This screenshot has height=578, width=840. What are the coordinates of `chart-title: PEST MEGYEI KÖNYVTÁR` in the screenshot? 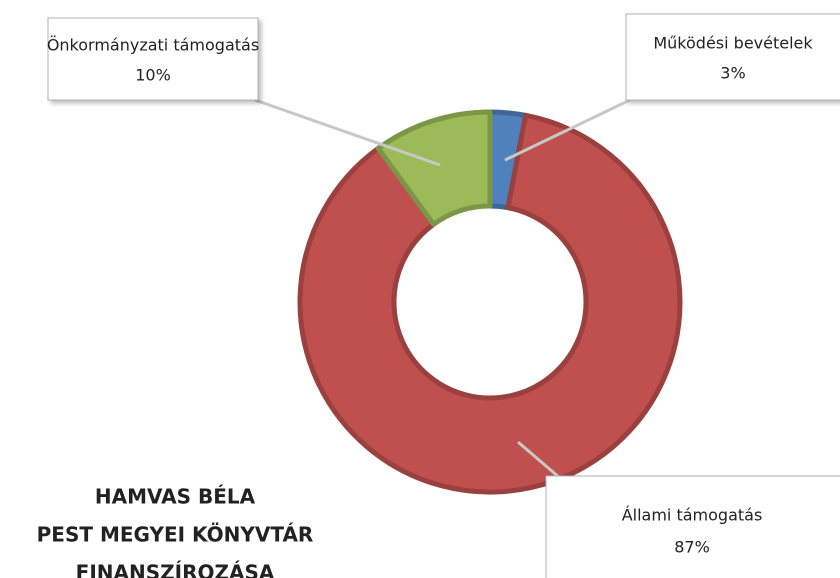 It's located at (175, 535).